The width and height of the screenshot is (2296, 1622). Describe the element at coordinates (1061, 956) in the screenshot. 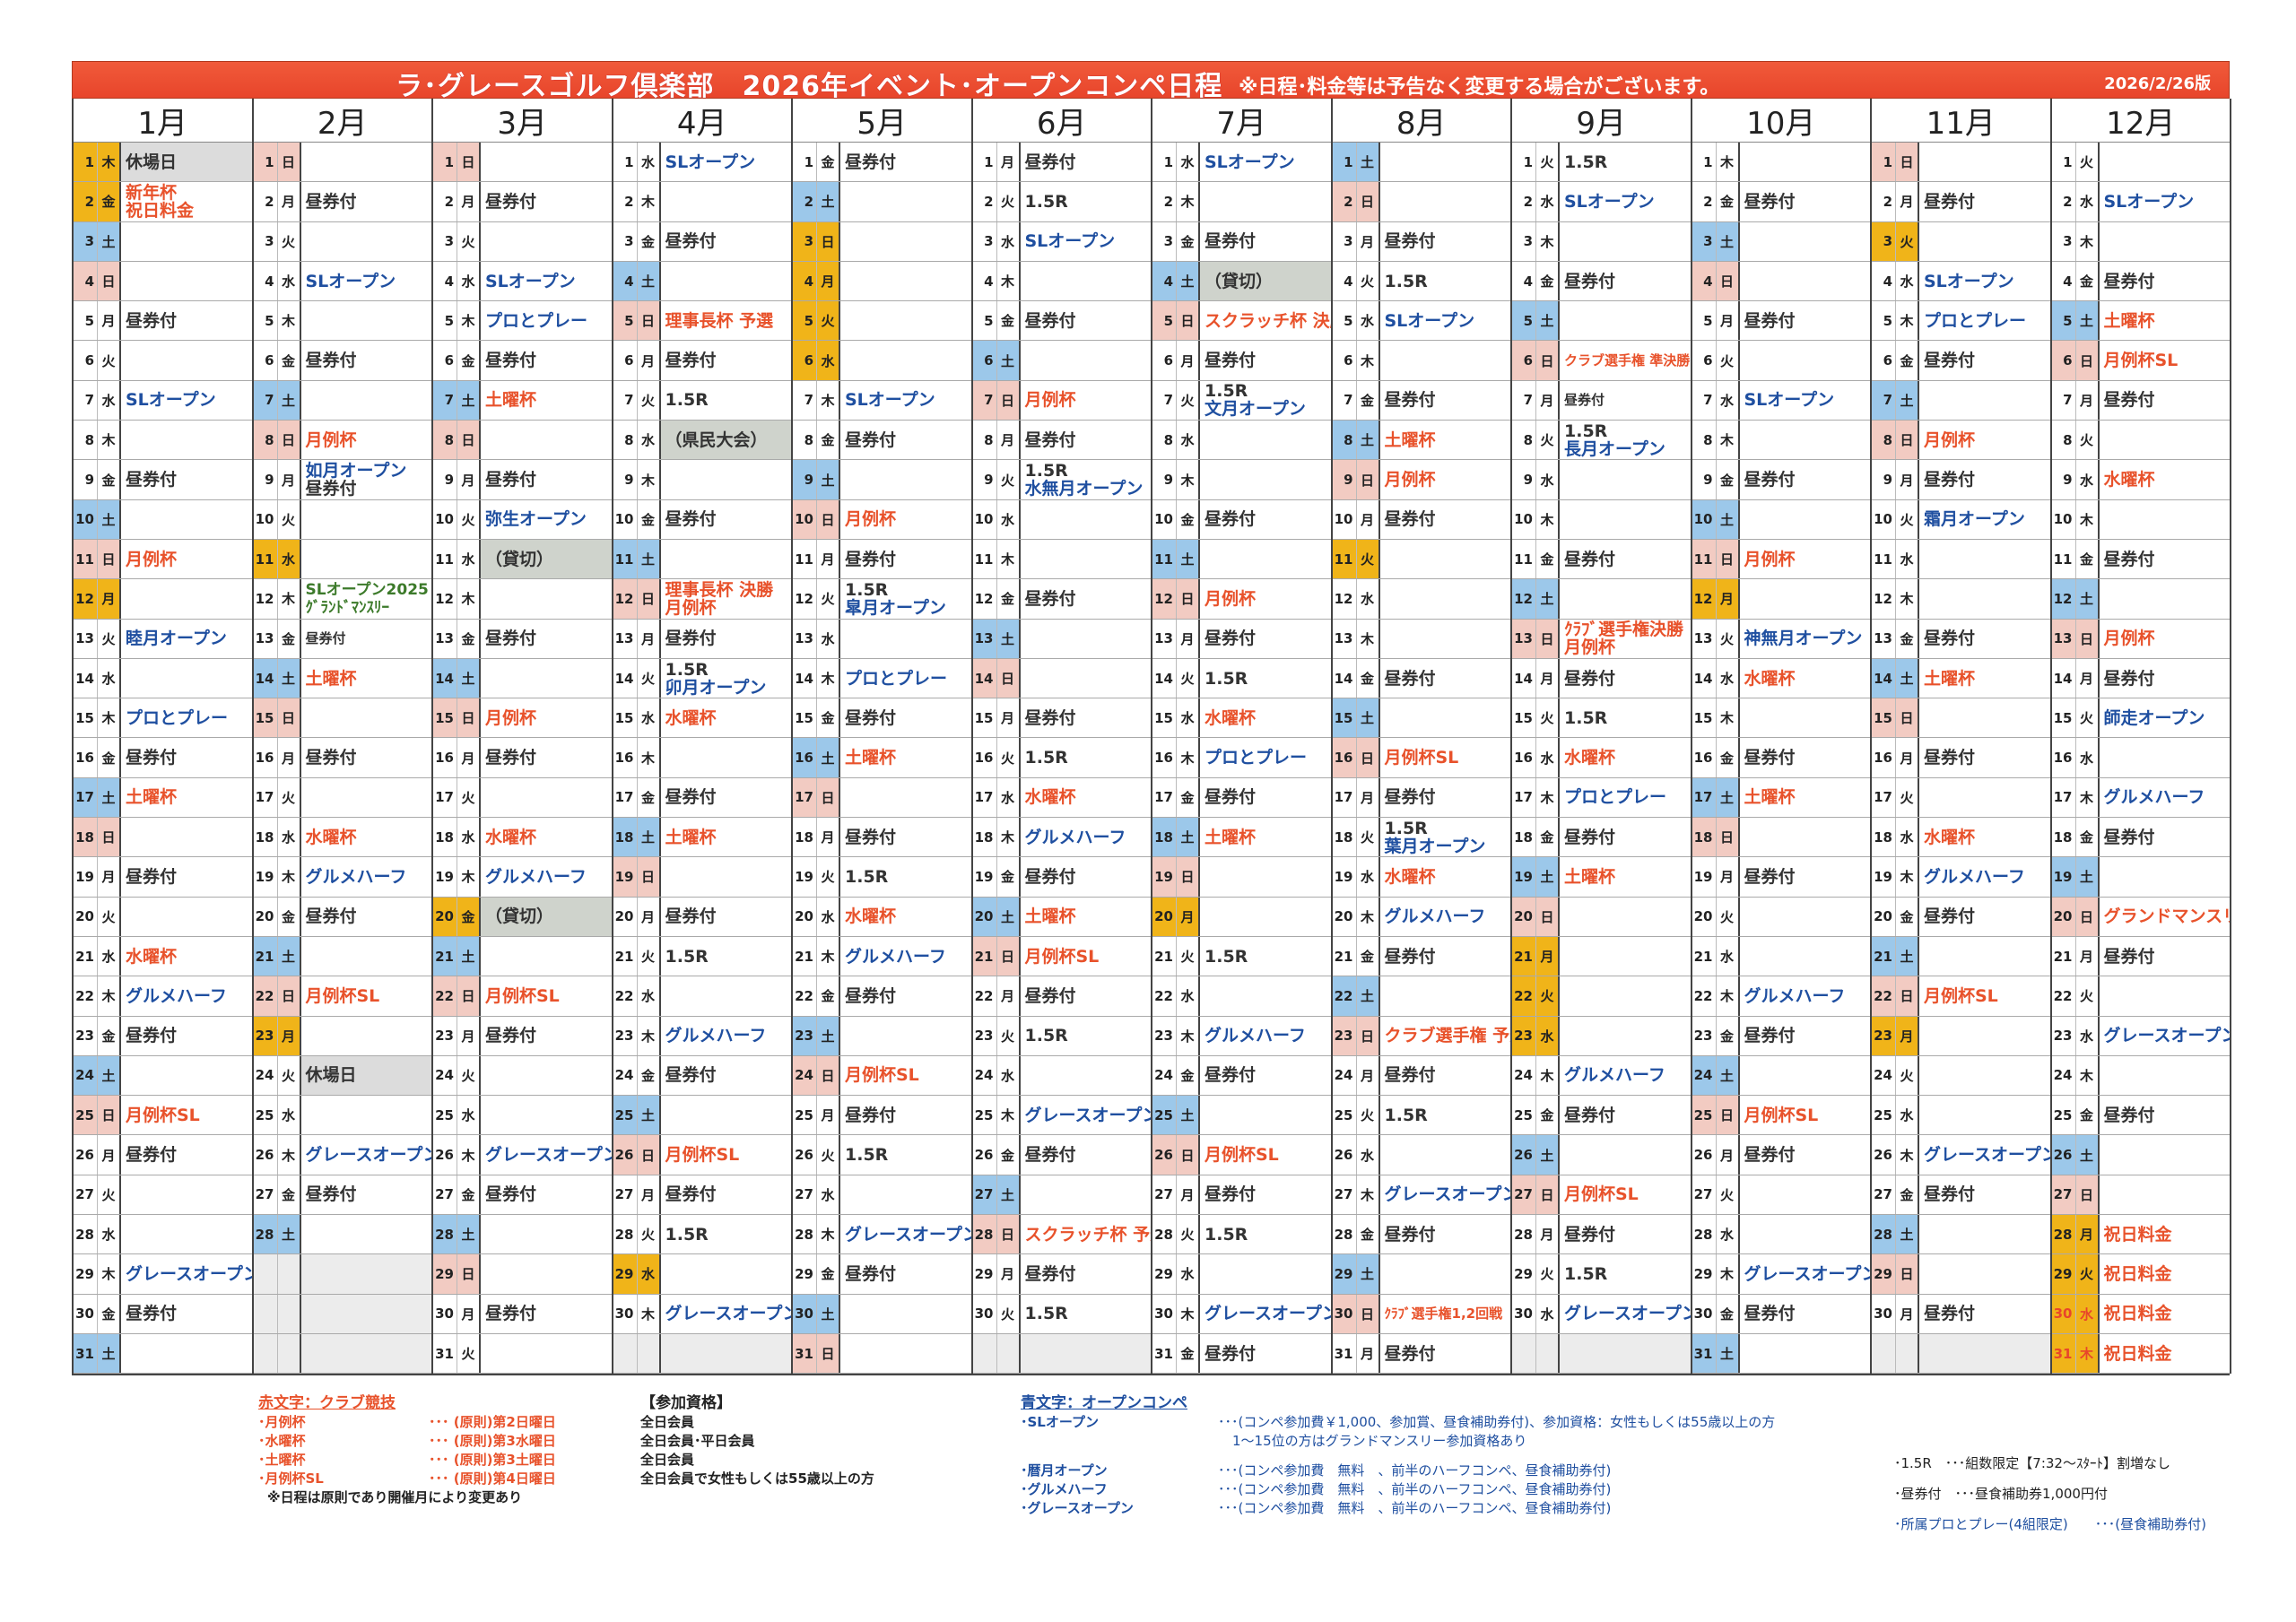

I see `day-row: 21 日月例杯SL` at that location.